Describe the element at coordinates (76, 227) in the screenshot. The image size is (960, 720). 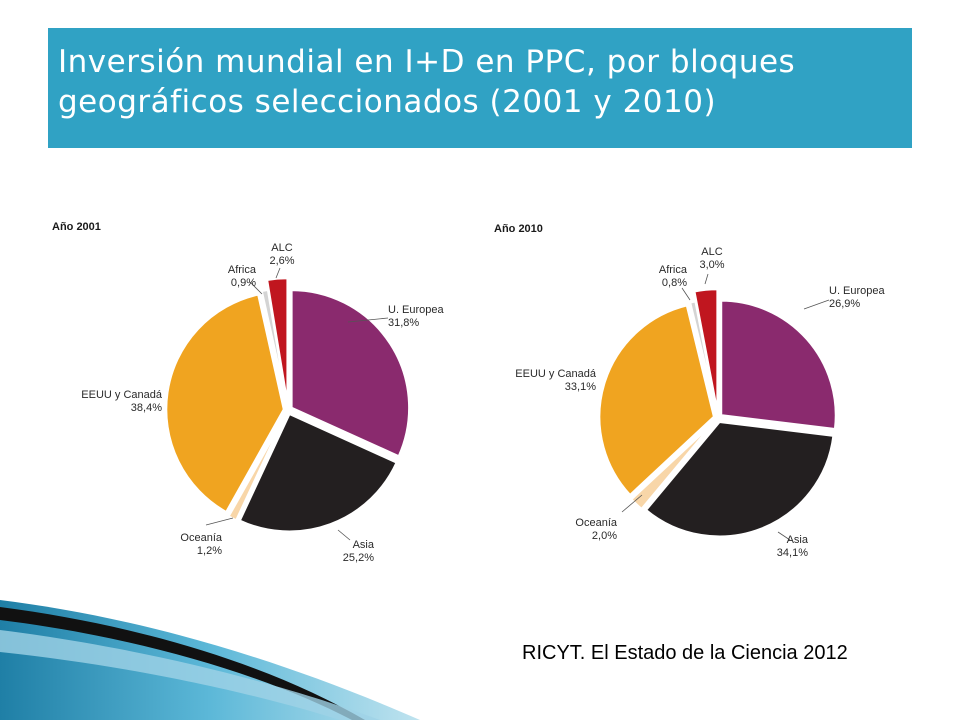
I see `chart-title: Año 2001` at that location.